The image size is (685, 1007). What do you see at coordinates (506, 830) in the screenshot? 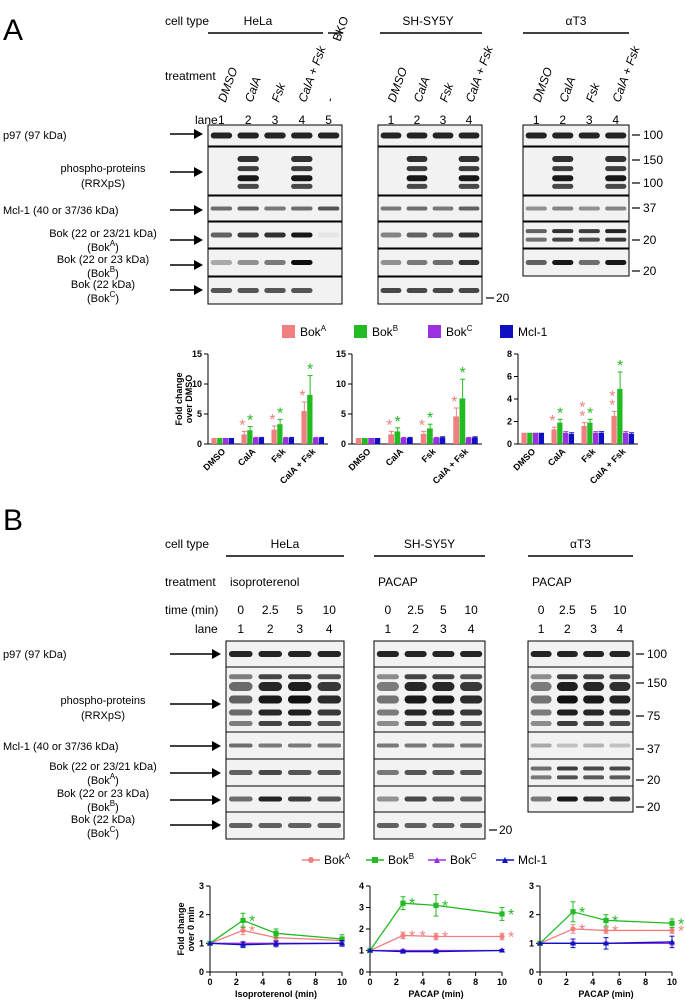
I see `mw-marker-20-b-sh: 20` at bounding box center [506, 830].